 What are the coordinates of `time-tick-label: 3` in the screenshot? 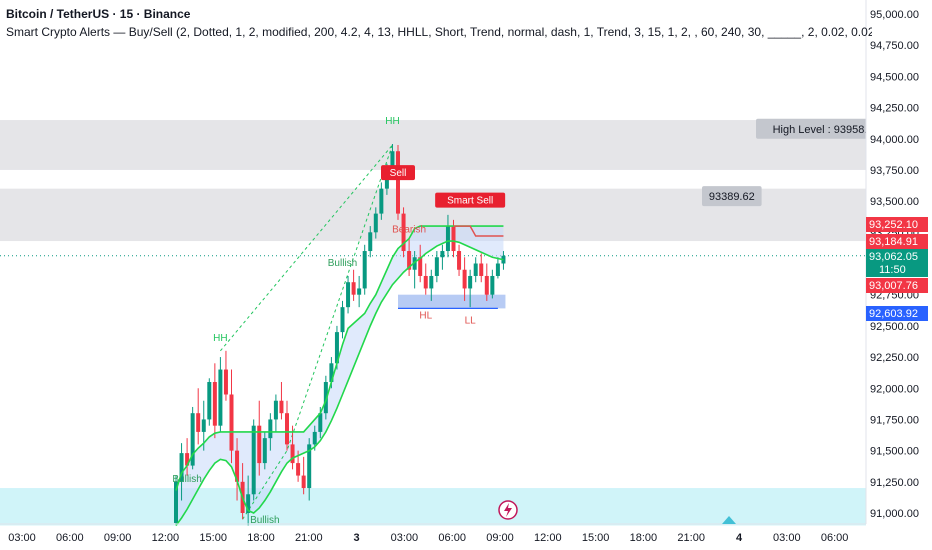 It's located at (357, 538).